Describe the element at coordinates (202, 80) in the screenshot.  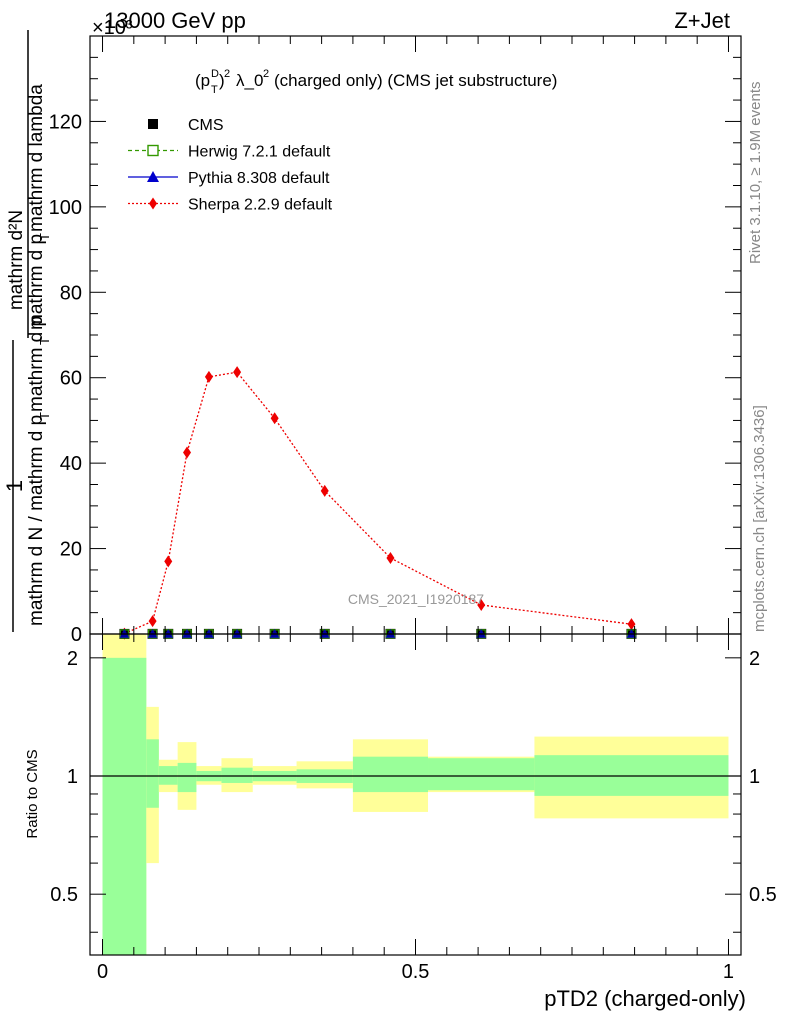
I see `svg-text: (p` at that location.